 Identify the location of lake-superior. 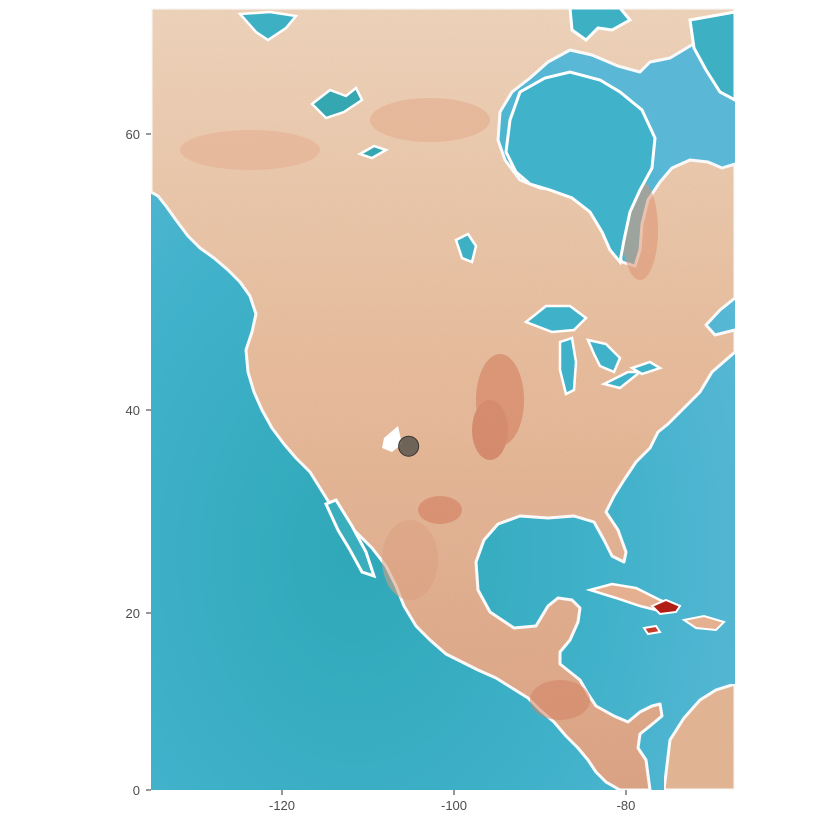
(555, 319).